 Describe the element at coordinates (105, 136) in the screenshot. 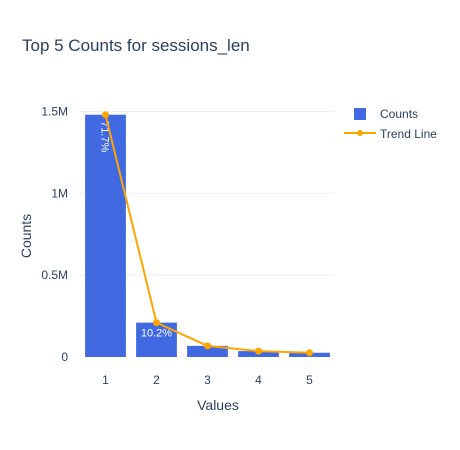

I see `bar-label: 71.7%` at that location.